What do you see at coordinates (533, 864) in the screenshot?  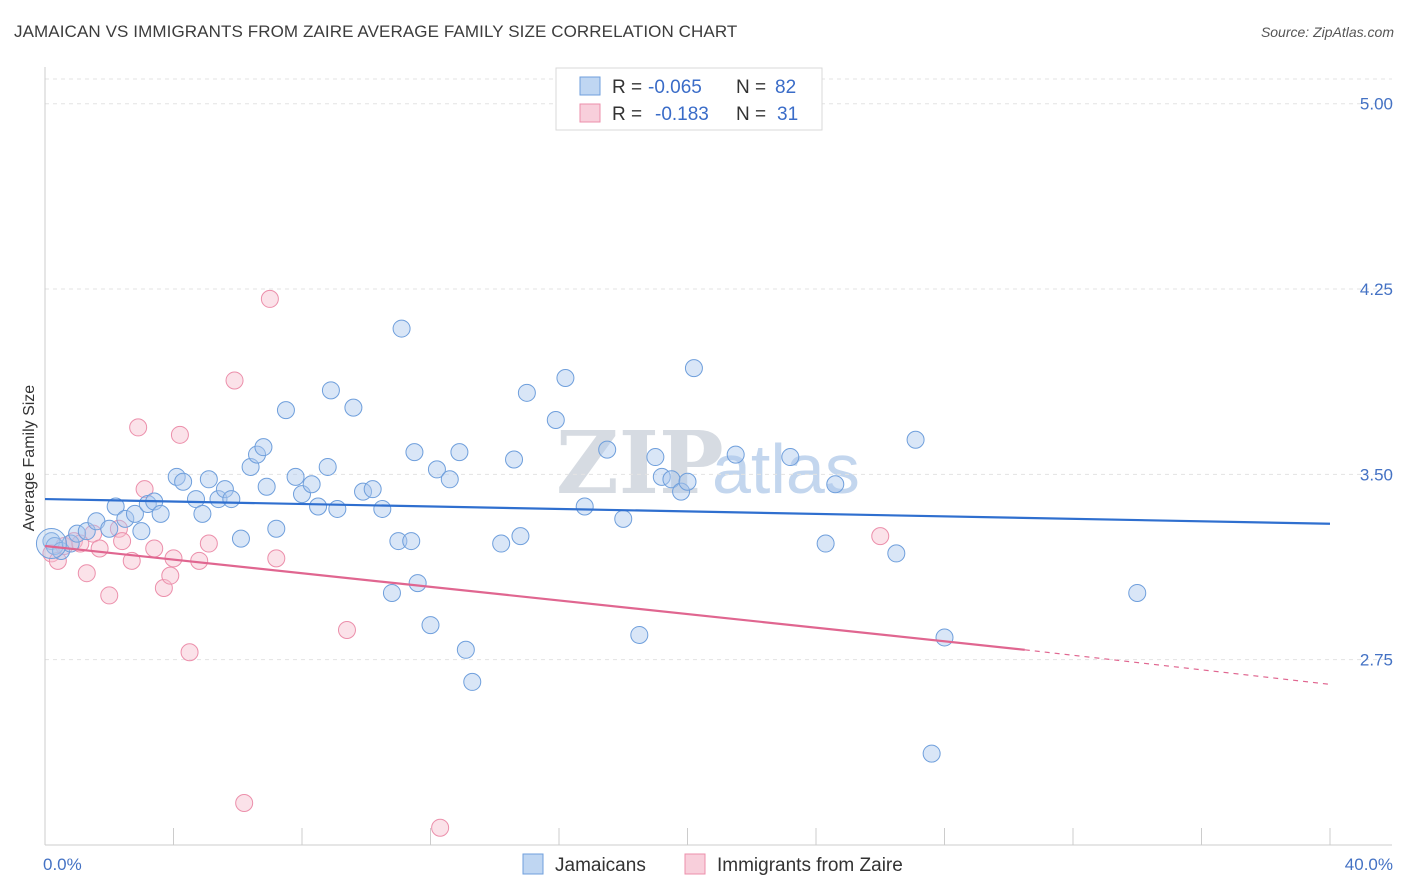 I see `series-legend-swatch-jamaicans` at bounding box center [533, 864].